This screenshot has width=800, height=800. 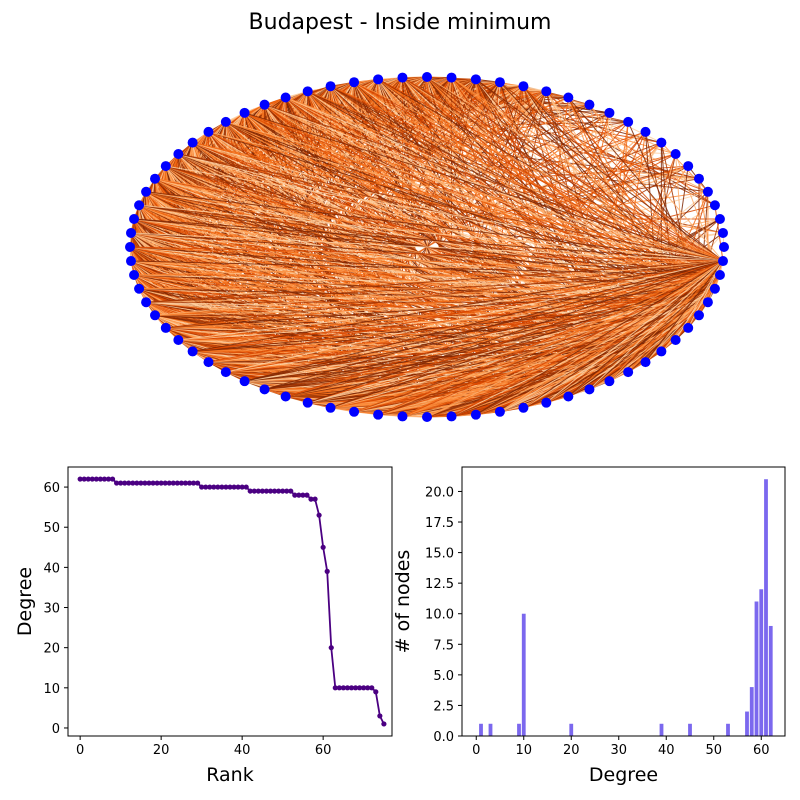 I want to click on y-tick-label: 30, so click(x=51, y=609).